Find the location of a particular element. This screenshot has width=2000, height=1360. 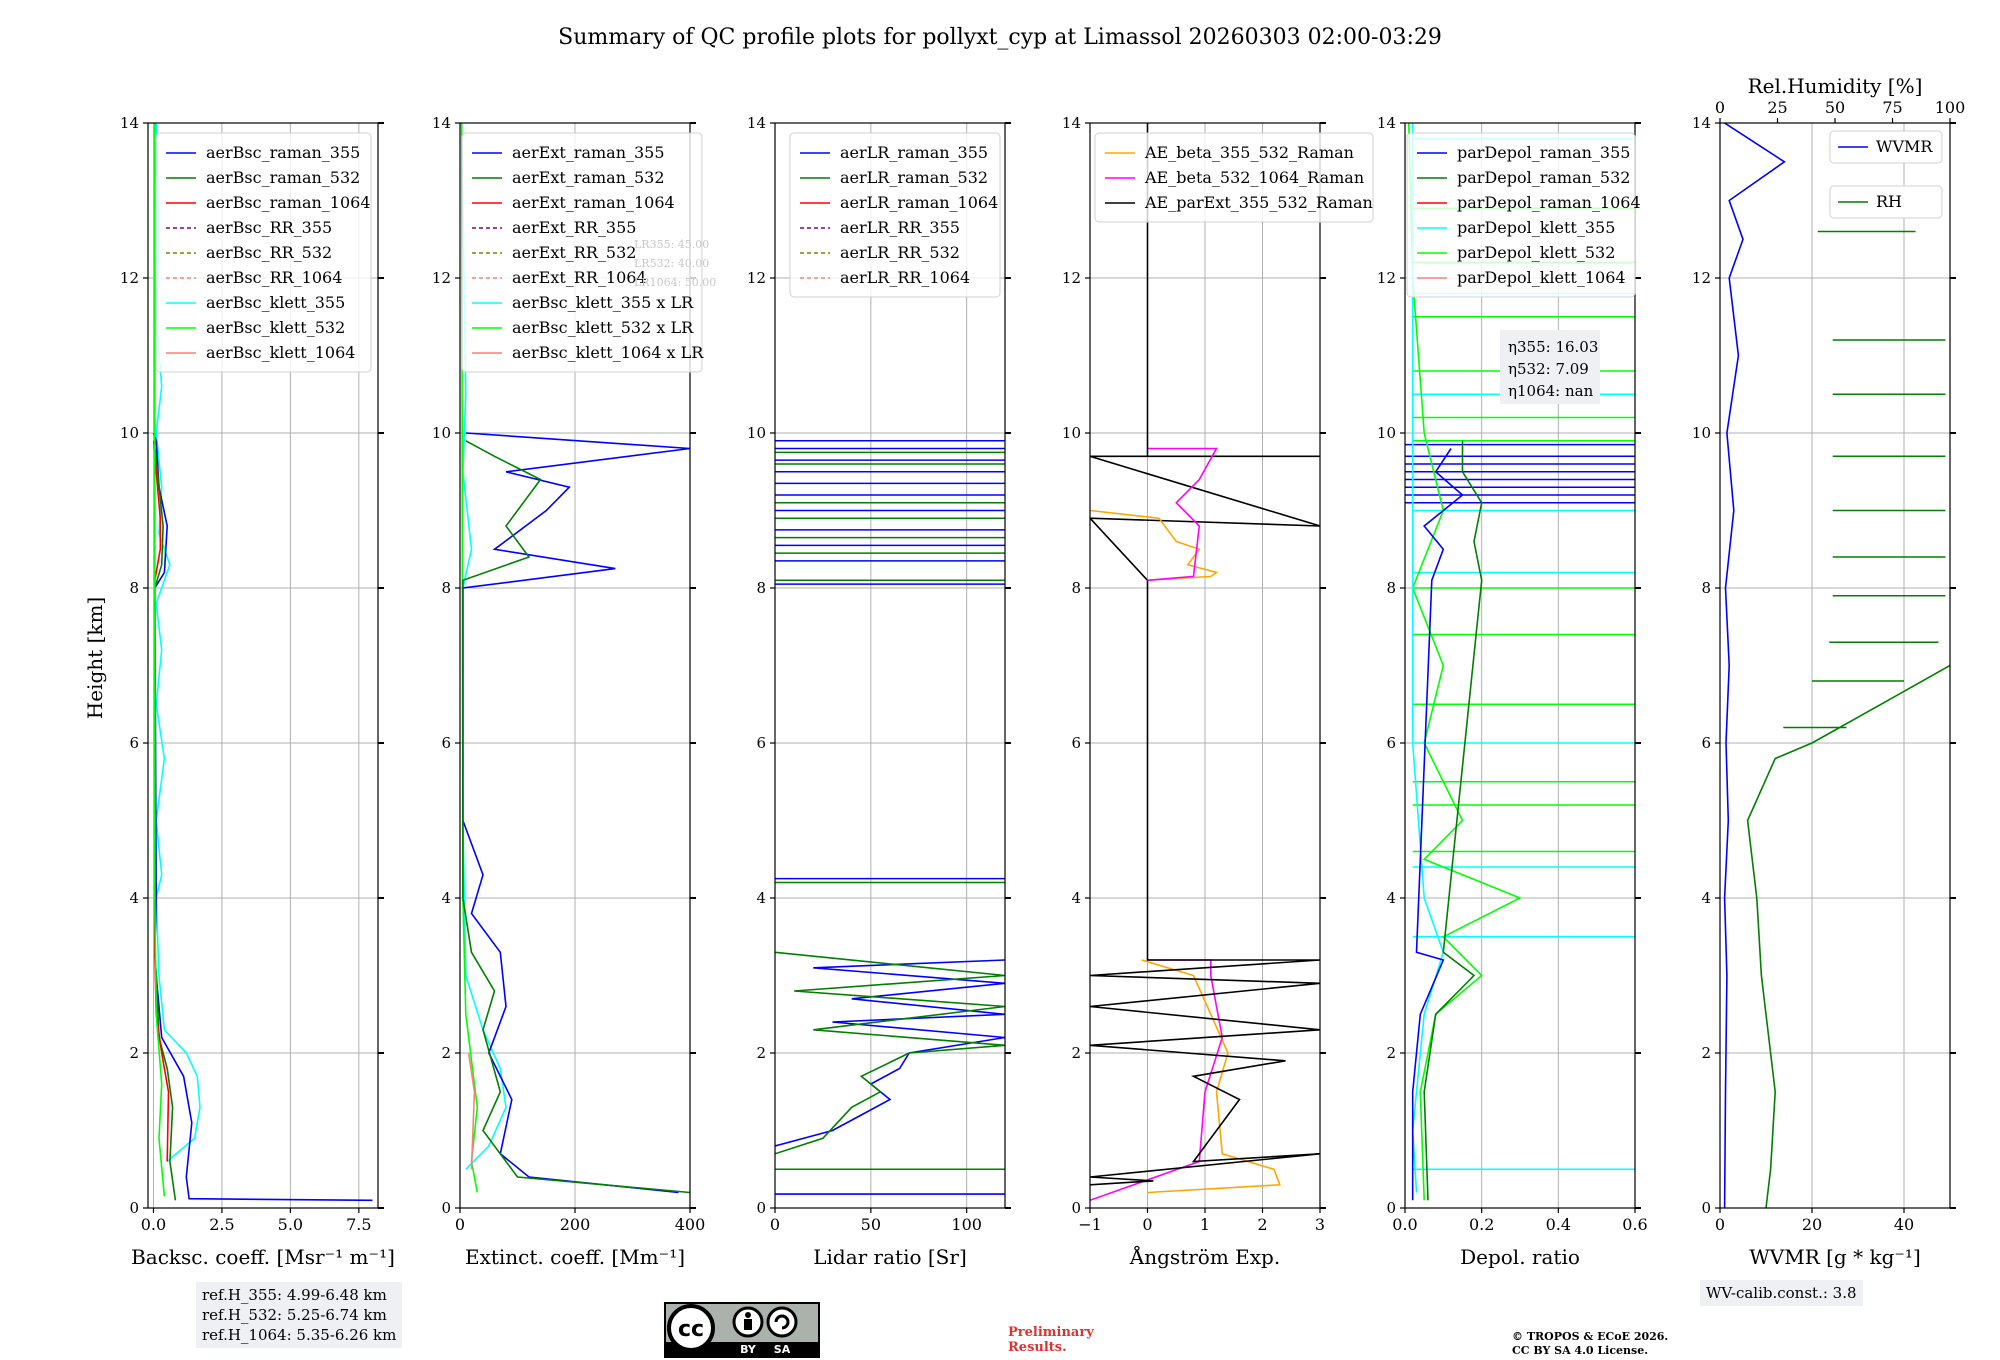

legend-label: aerLR_raman_532 is located at coordinates (914, 177).